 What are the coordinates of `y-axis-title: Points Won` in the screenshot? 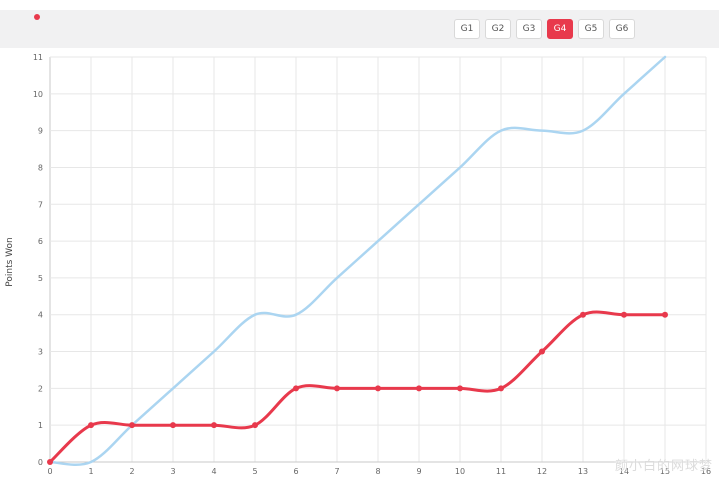 It's located at (10, 261).